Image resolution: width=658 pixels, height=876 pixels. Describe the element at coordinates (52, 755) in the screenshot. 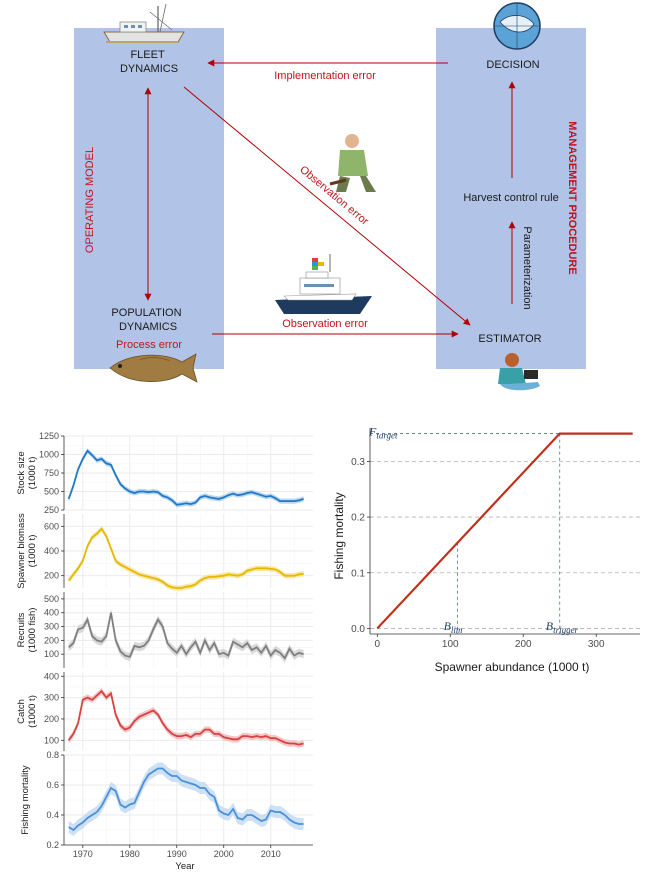

I see `y-tick-label: 0.8` at that location.